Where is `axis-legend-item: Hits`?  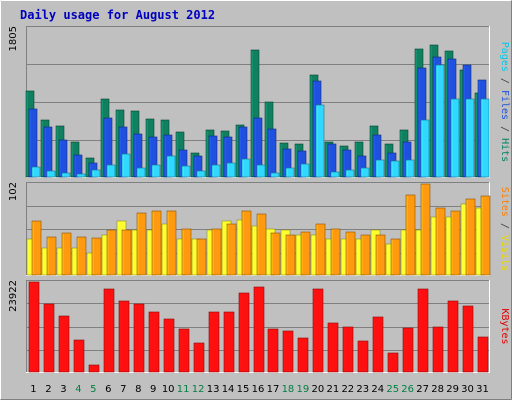
axis-legend-item: Hits is located at coordinates (504, 150).